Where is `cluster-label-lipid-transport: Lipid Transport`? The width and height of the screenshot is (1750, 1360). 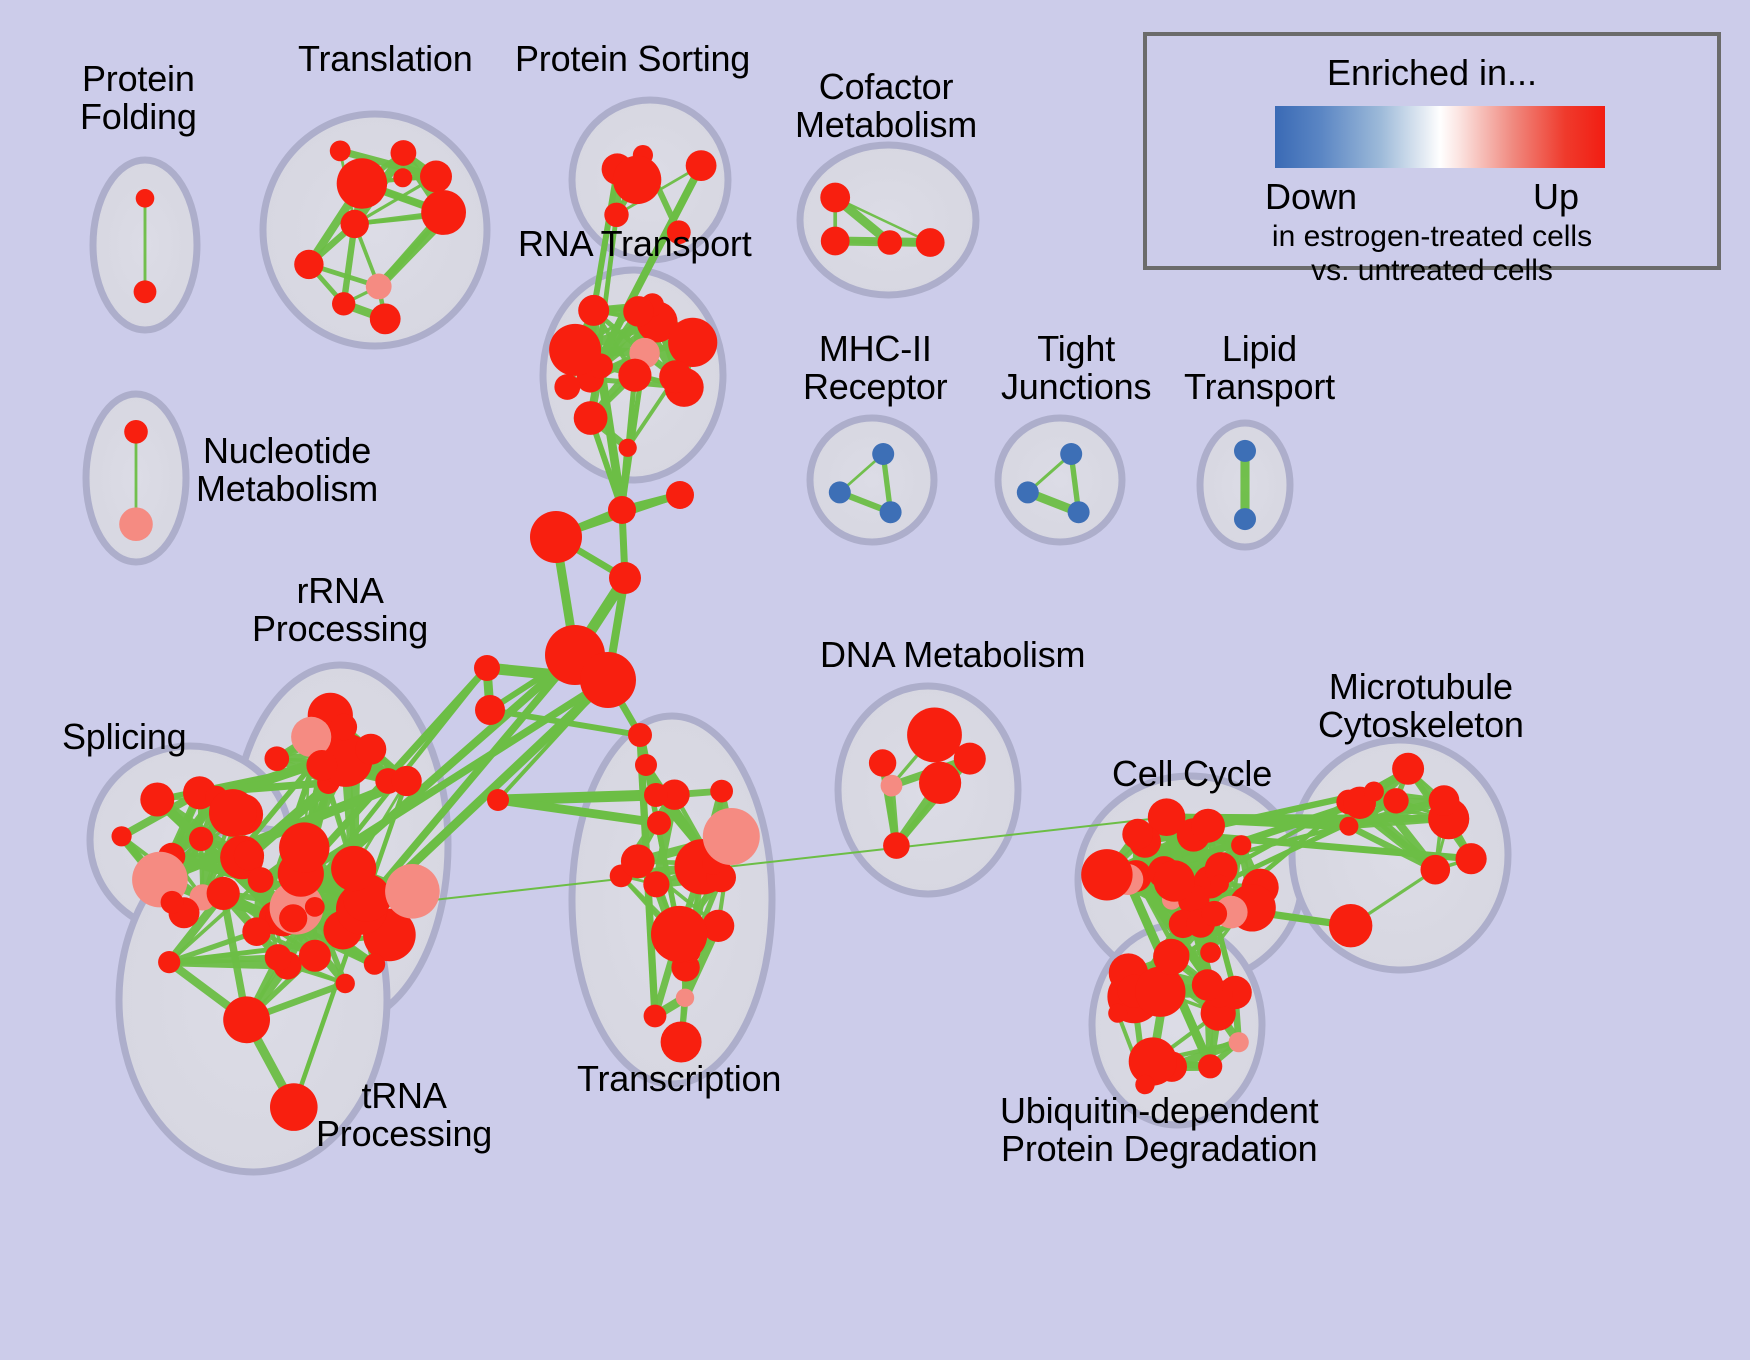 cluster-label-lipid-transport: Lipid Transport is located at coordinates (1259, 368).